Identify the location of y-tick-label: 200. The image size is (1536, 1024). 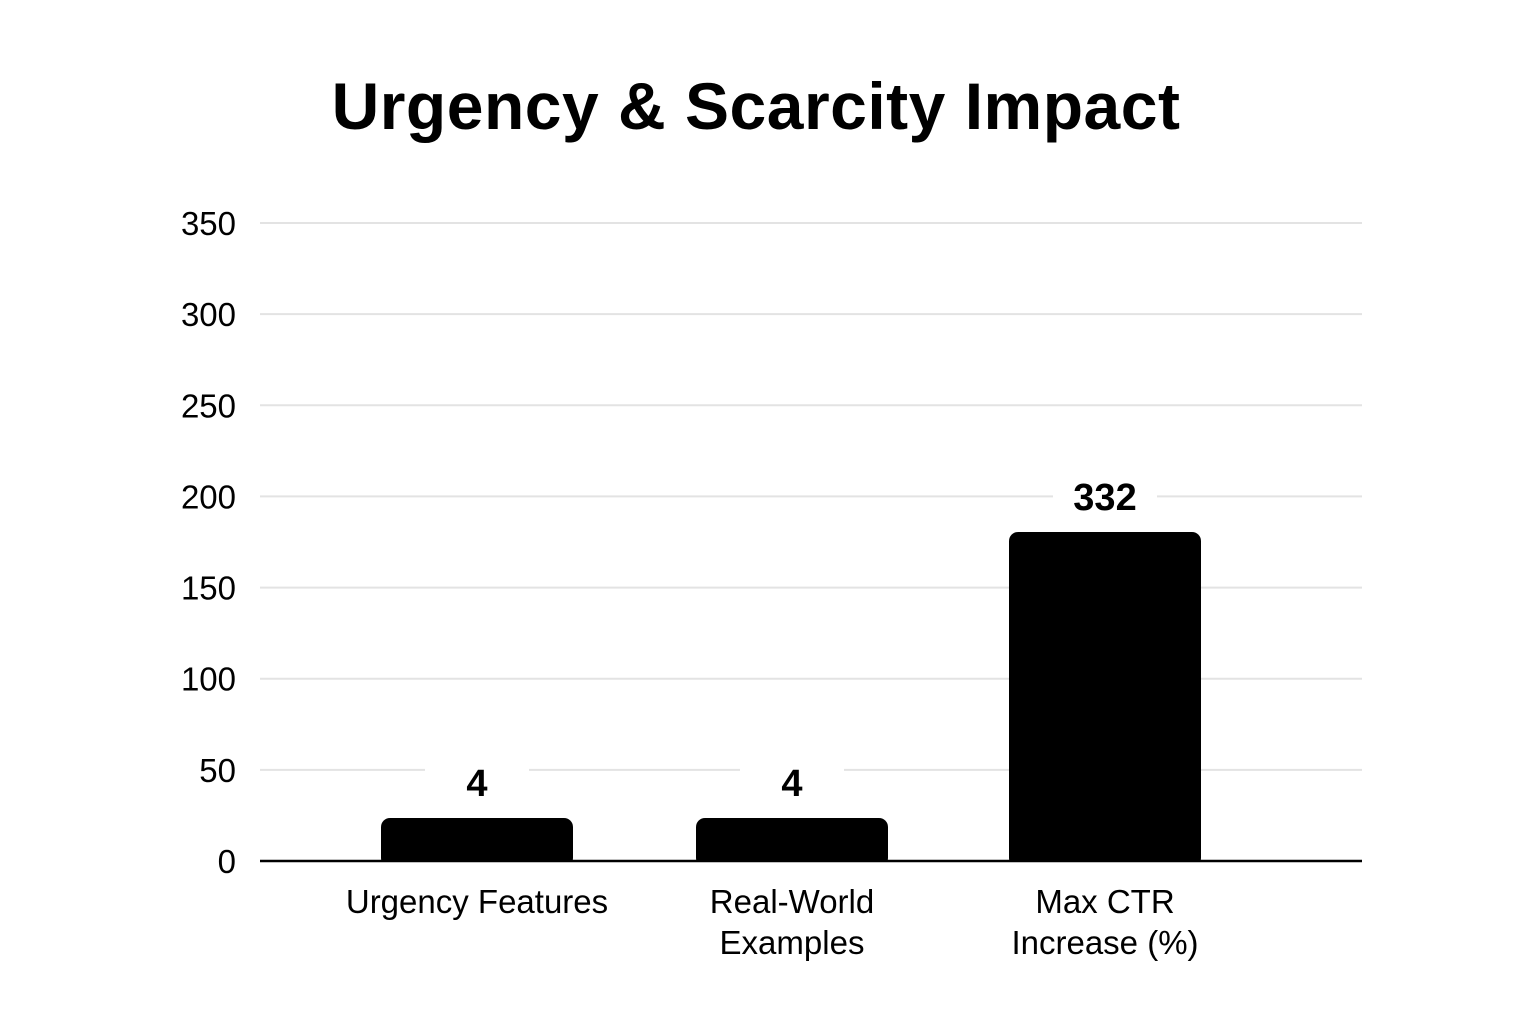
(208, 496).